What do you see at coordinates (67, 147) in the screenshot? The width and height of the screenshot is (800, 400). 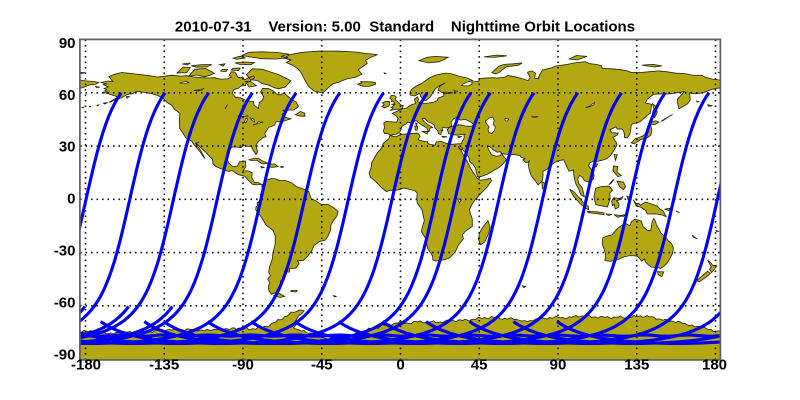 I see `svg-text: 30` at bounding box center [67, 147].